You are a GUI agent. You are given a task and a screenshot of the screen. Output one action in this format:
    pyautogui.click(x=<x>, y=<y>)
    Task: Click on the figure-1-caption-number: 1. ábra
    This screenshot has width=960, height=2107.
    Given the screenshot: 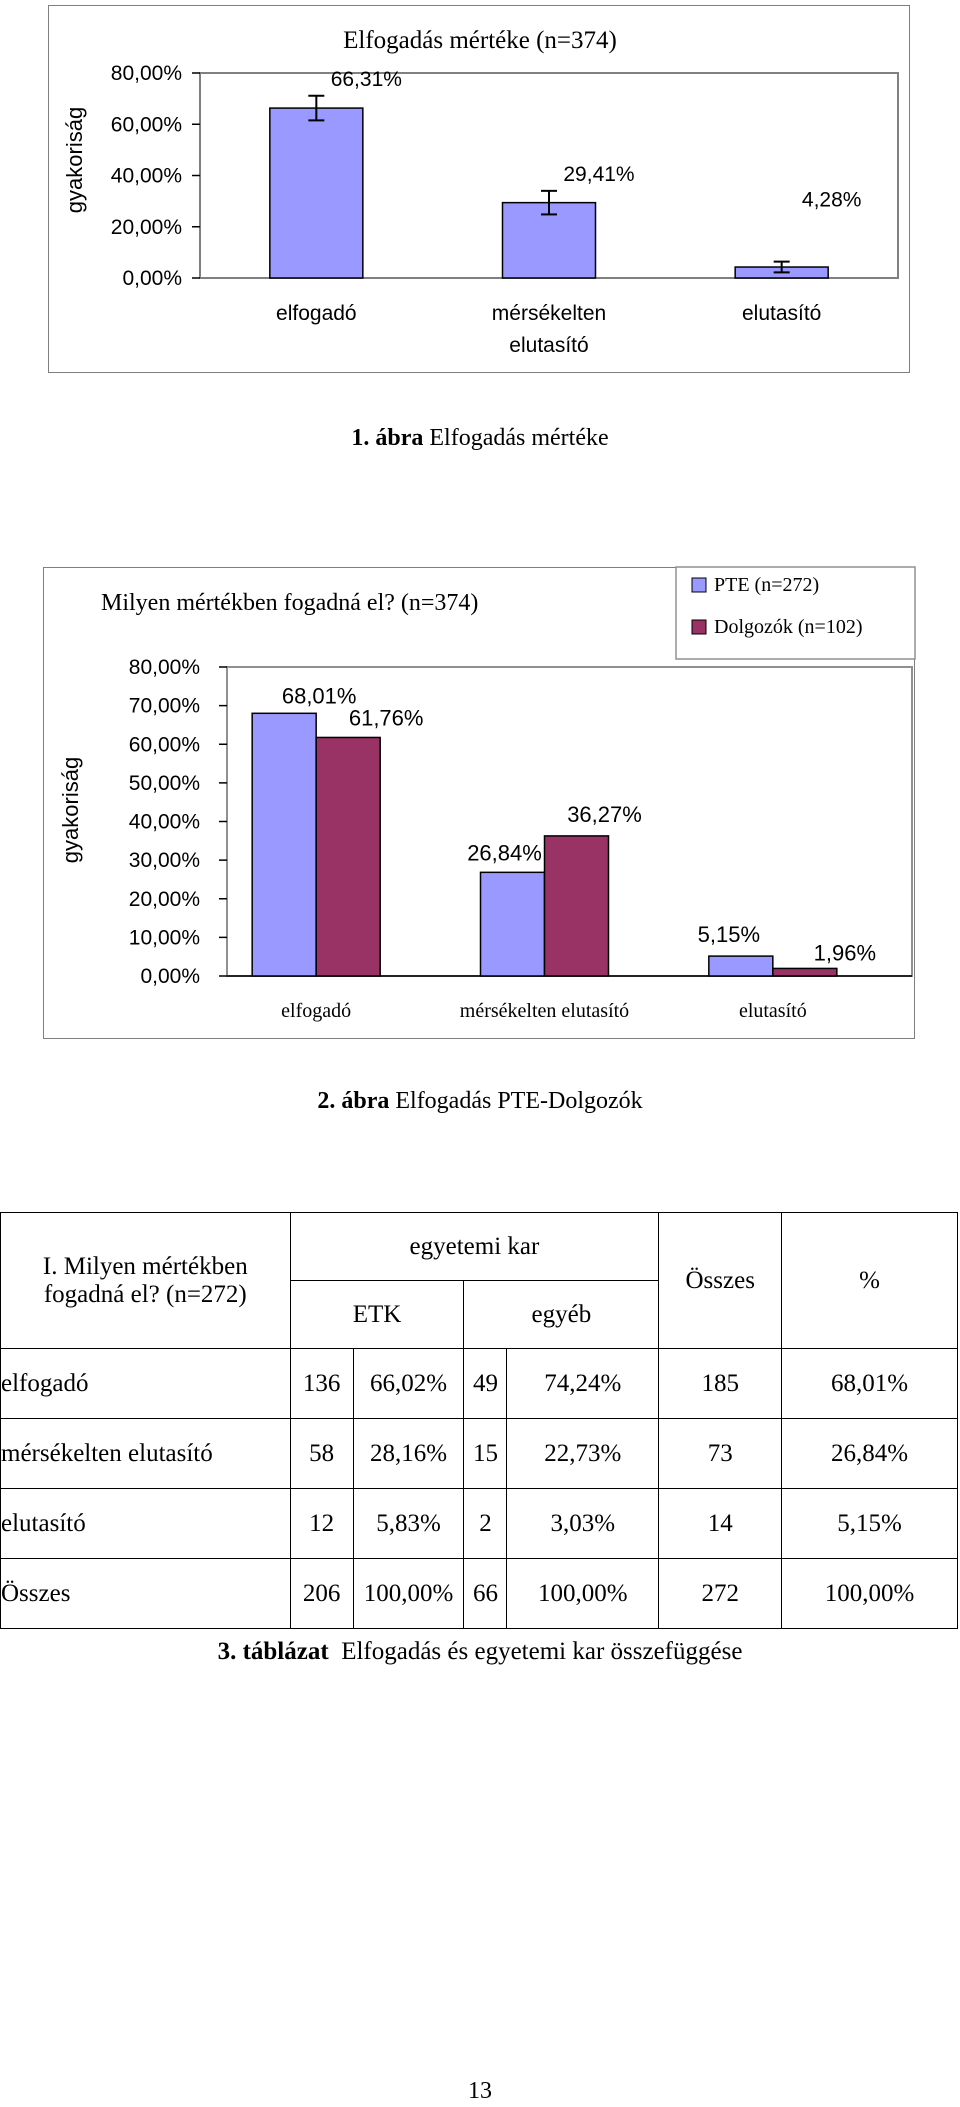 What is the action you would take?
    pyautogui.click(x=387, y=438)
    